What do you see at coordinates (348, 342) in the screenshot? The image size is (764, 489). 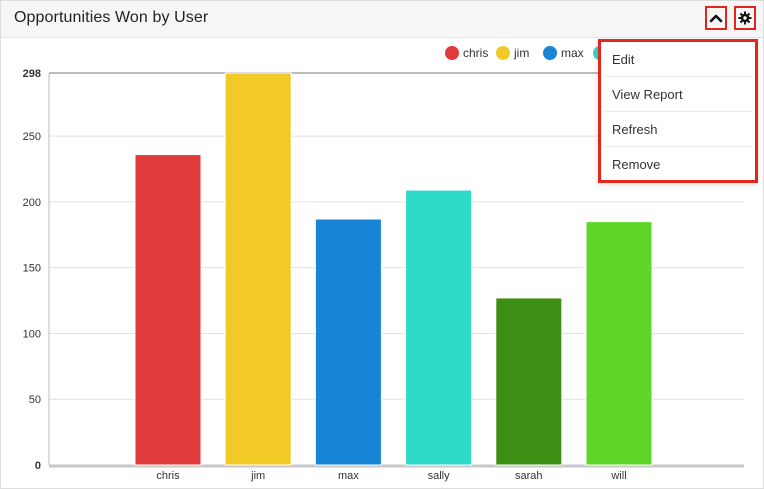 I see `bar-max` at bounding box center [348, 342].